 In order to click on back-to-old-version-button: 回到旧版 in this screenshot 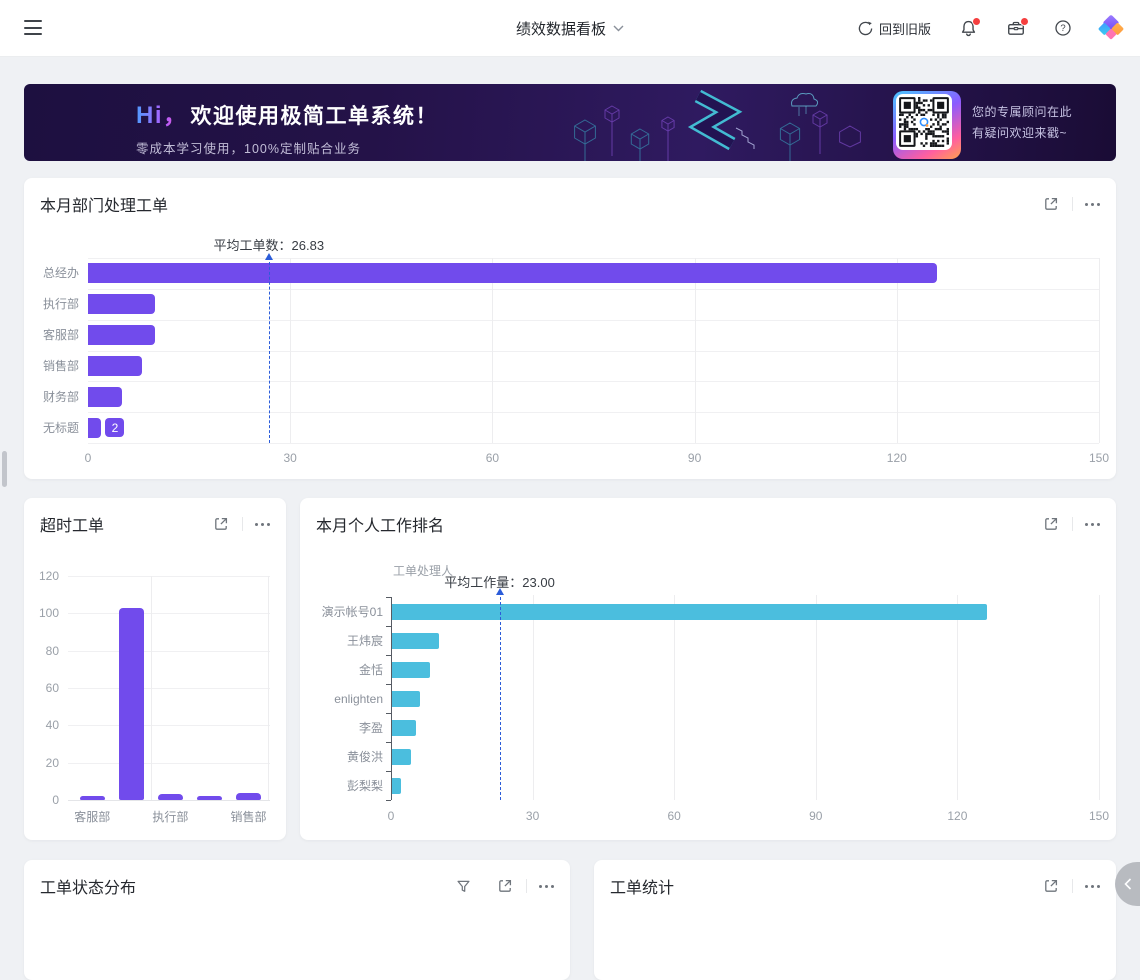, I will do `click(894, 28)`.